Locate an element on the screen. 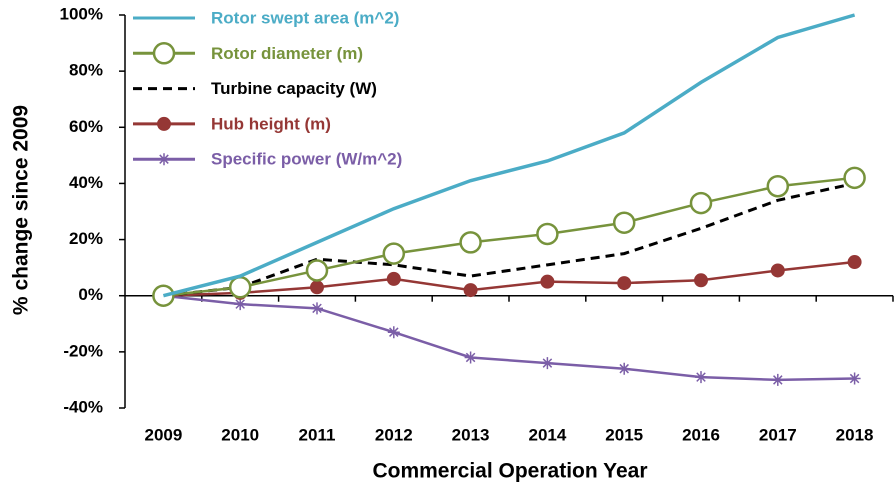 This screenshot has height=490, width=894. x-tick-label: 2015 is located at coordinates (624, 434).